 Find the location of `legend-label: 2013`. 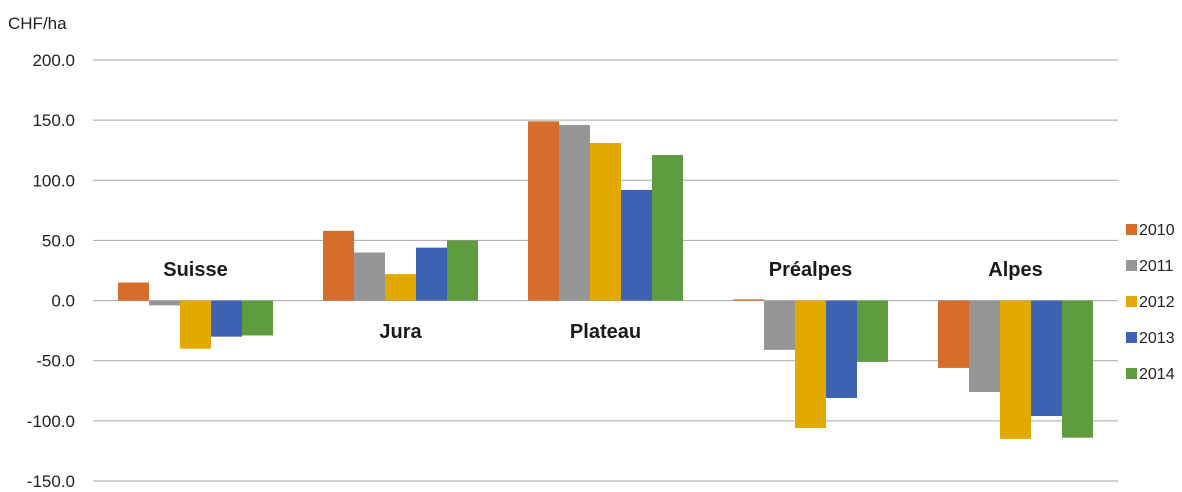

legend-label: 2013 is located at coordinates (1157, 338).